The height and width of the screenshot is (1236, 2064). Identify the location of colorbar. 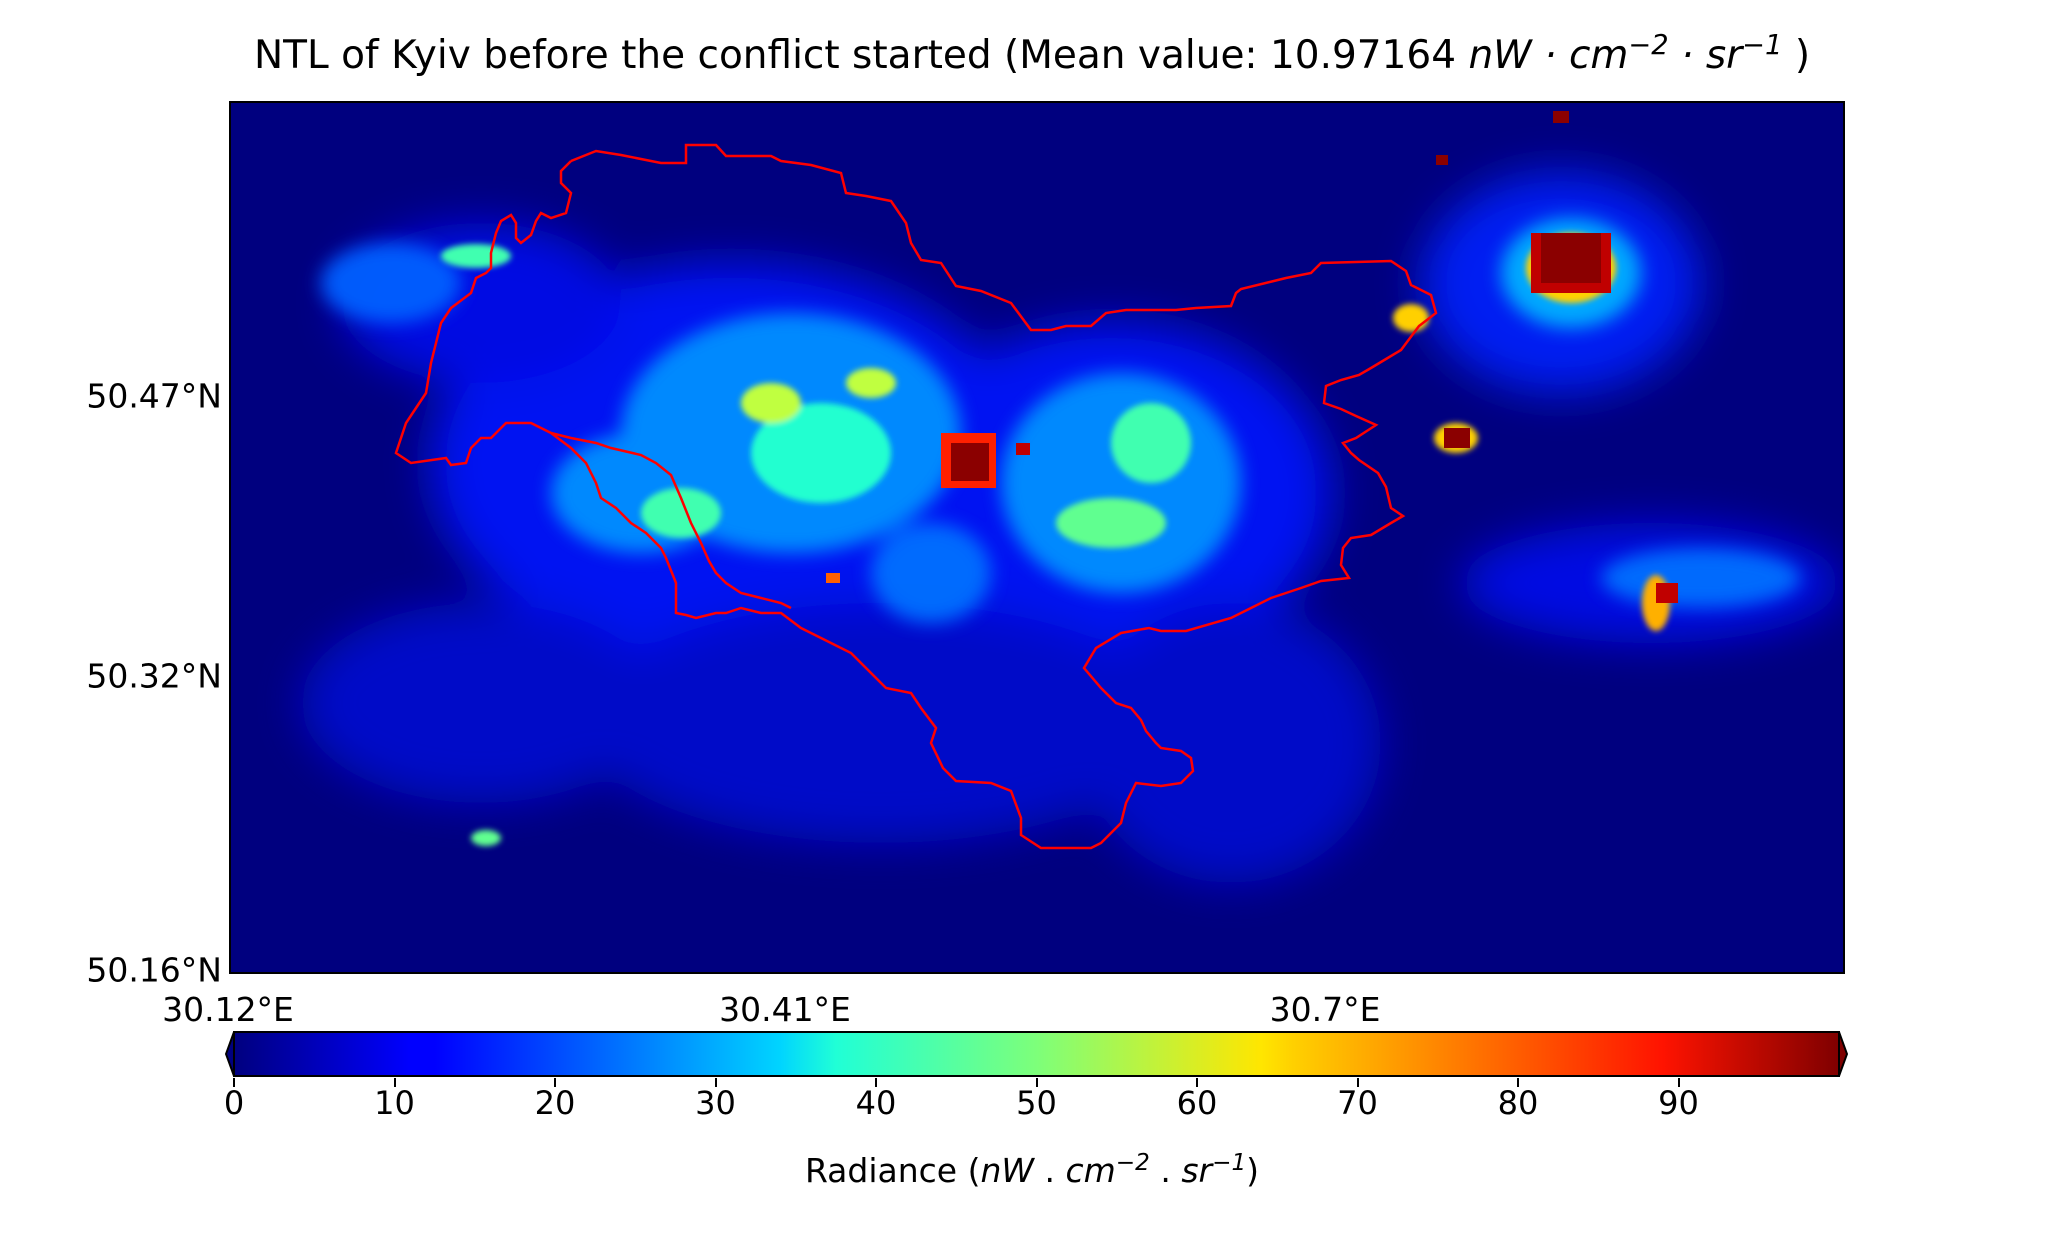
(1036, 1054).